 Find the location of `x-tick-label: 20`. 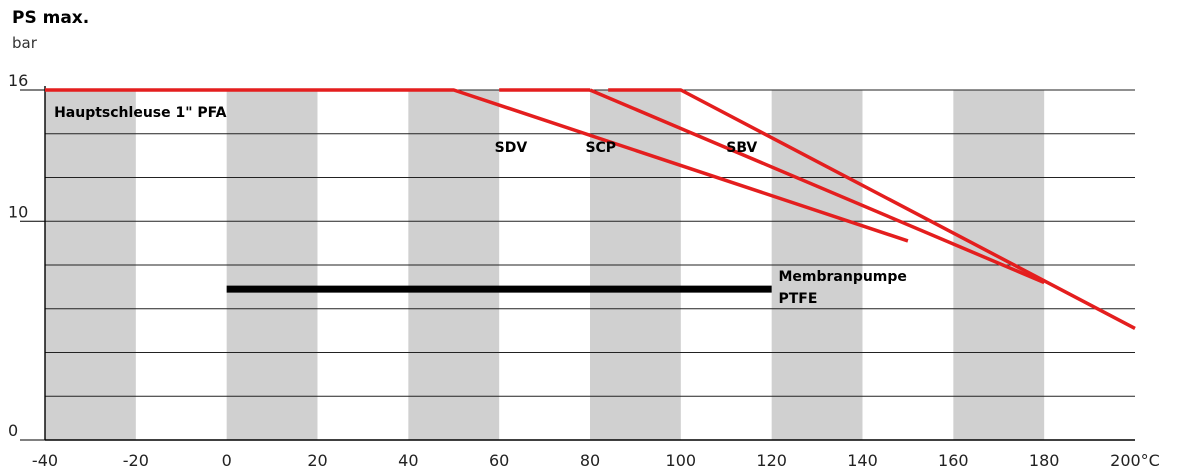

x-tick-label: 20 is located at coordinates (317, 460).